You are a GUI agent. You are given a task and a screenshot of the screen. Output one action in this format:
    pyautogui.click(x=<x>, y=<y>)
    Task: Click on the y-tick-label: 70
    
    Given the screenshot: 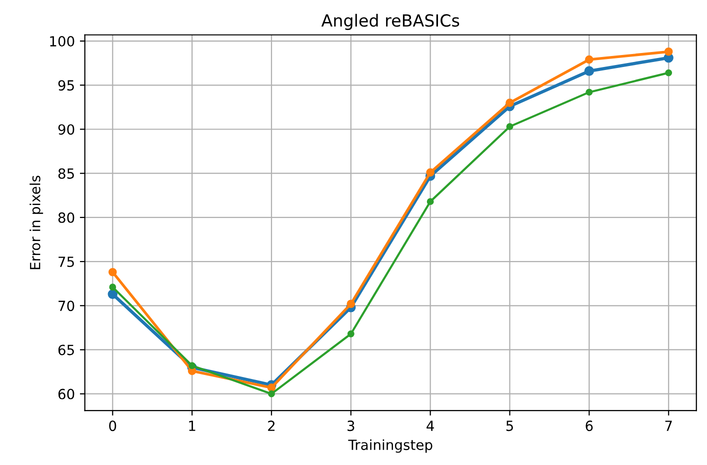 What is the action you would take?
    pyautogui.click(x=66, y=306)
    